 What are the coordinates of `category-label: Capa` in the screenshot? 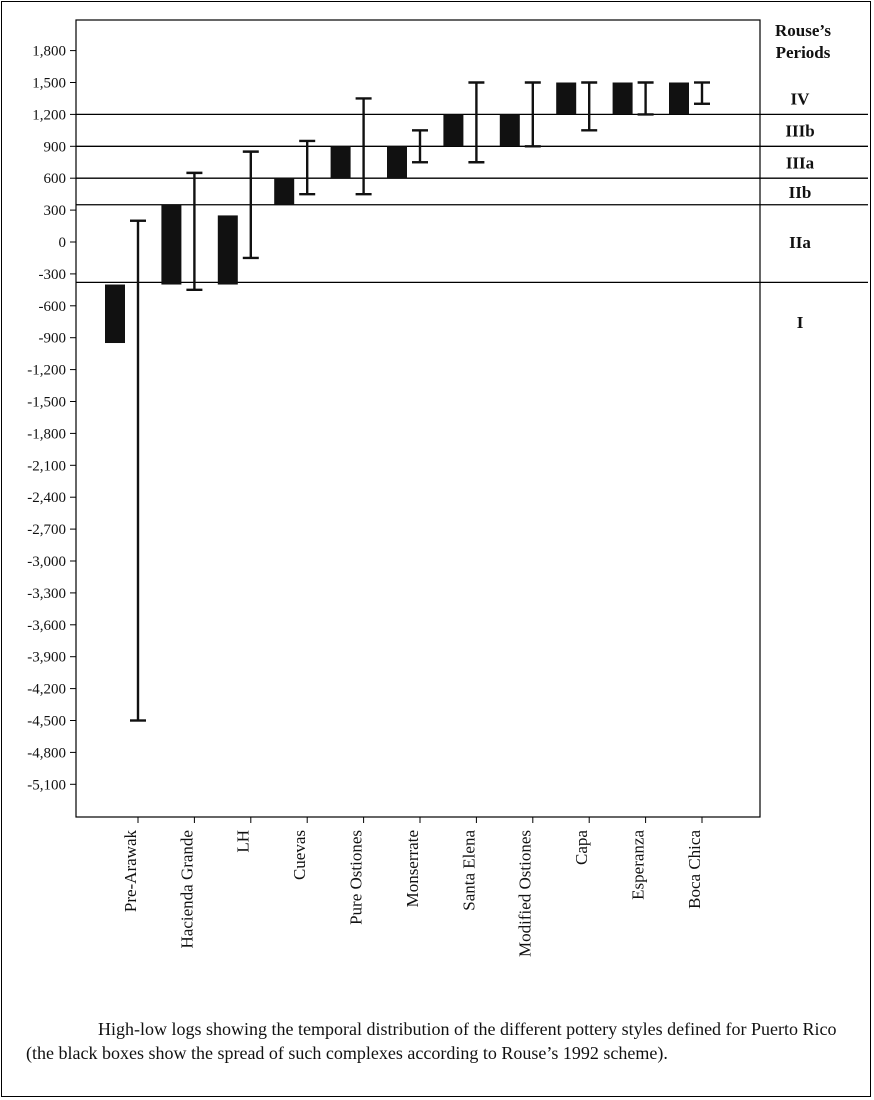 It's located at (581, 847).